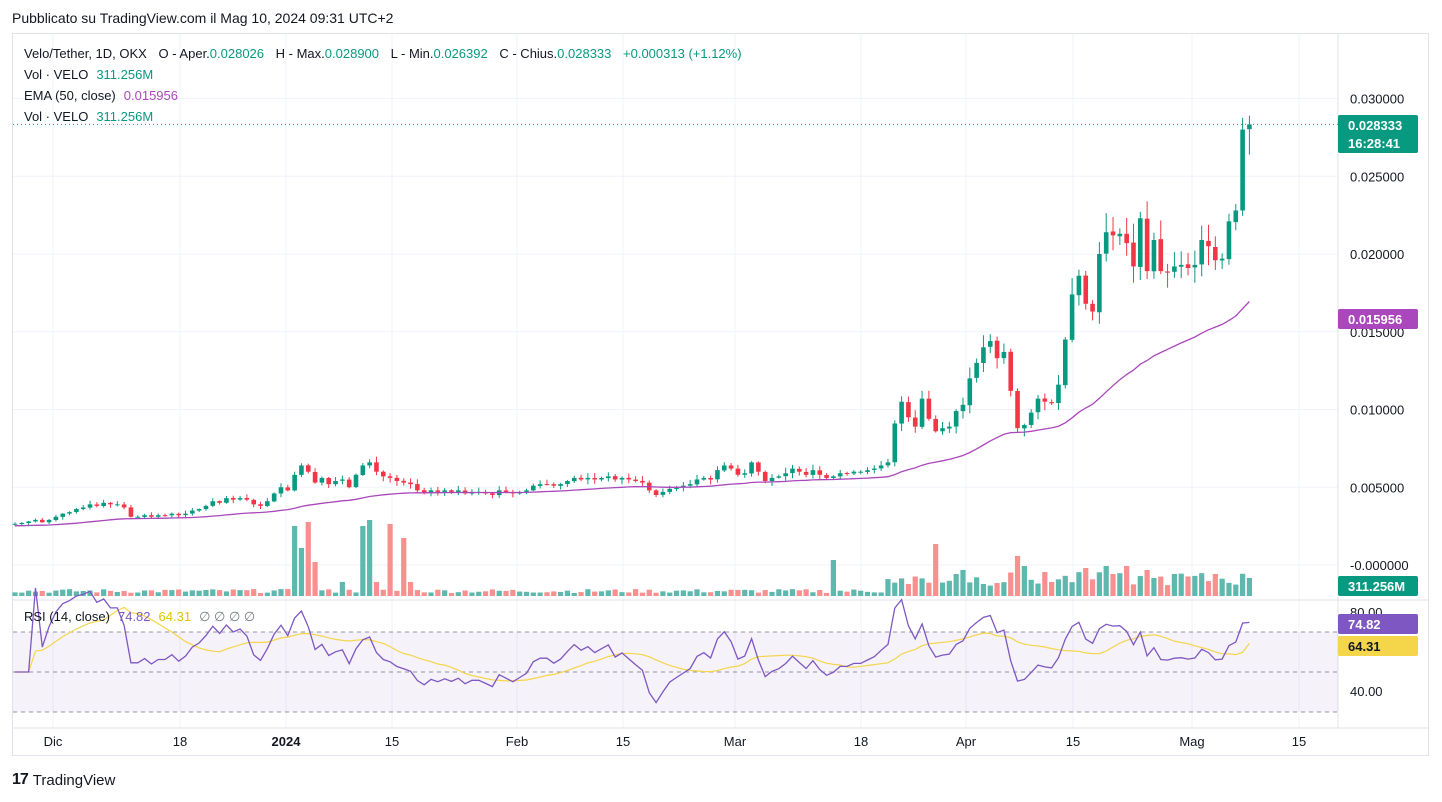 The image size is (1442, 802). What do you see at coordinates (63, 780) in the screenshot?
I see `tradingview-logo: 17 TradingView` at bounding box center [63, 780].